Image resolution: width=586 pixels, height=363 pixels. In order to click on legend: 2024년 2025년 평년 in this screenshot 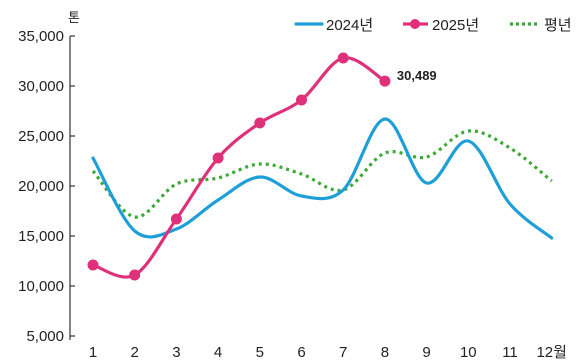, I will do `click(433, 25)`.